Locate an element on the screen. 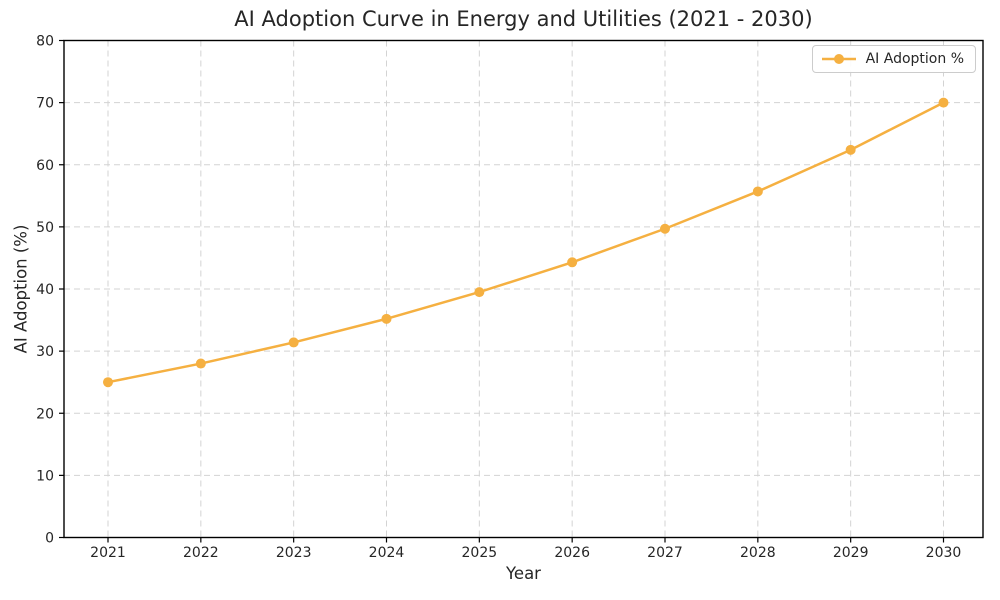 The height and width of the screenshot is (600, 1000). svg-text: 2028 is located at coordinates (758, 553).